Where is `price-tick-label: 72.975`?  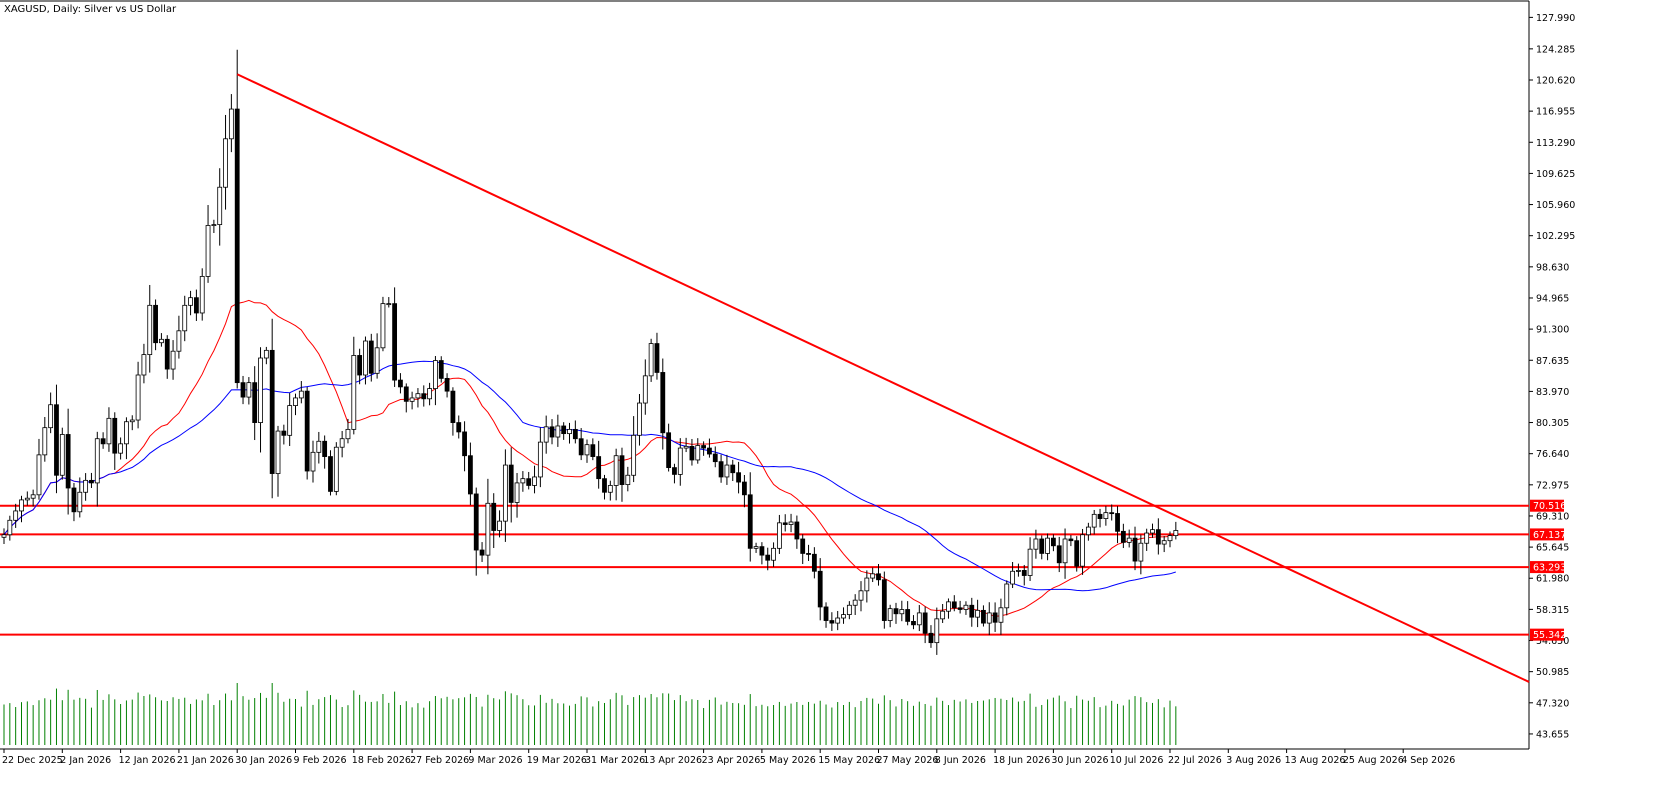 price-tick-label: 72.975 is located at coordinates (1552, 485).